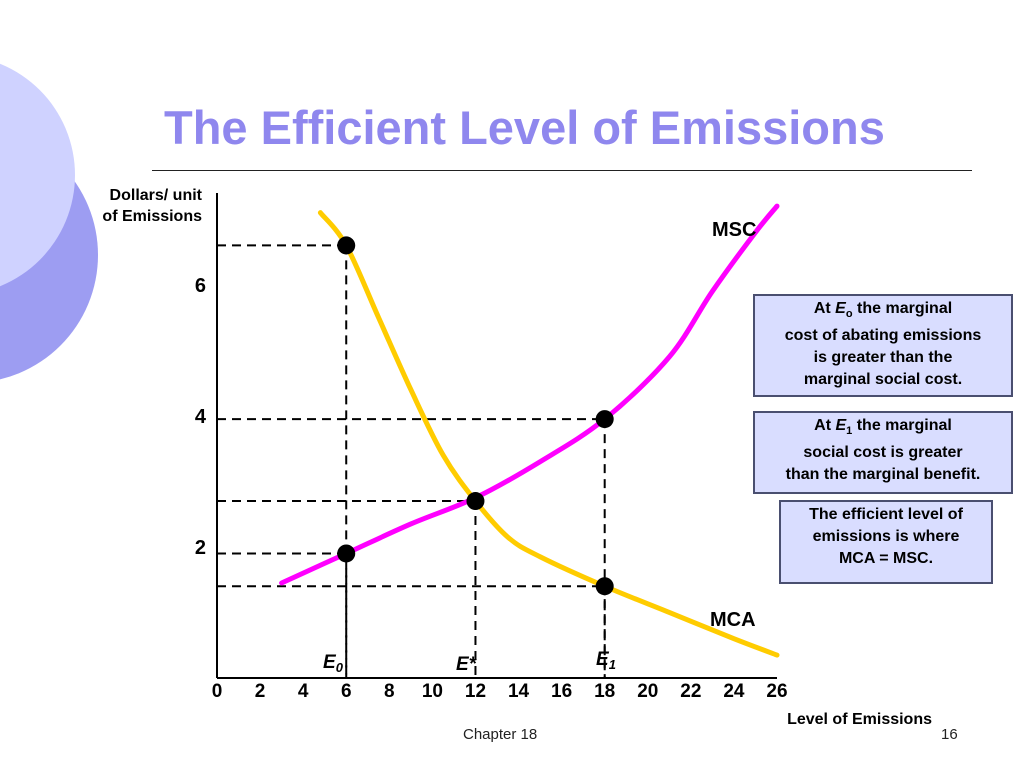 This screenshot has height=768, width=1024. I want to click on x-tick-24: 24, so click(734, 691).